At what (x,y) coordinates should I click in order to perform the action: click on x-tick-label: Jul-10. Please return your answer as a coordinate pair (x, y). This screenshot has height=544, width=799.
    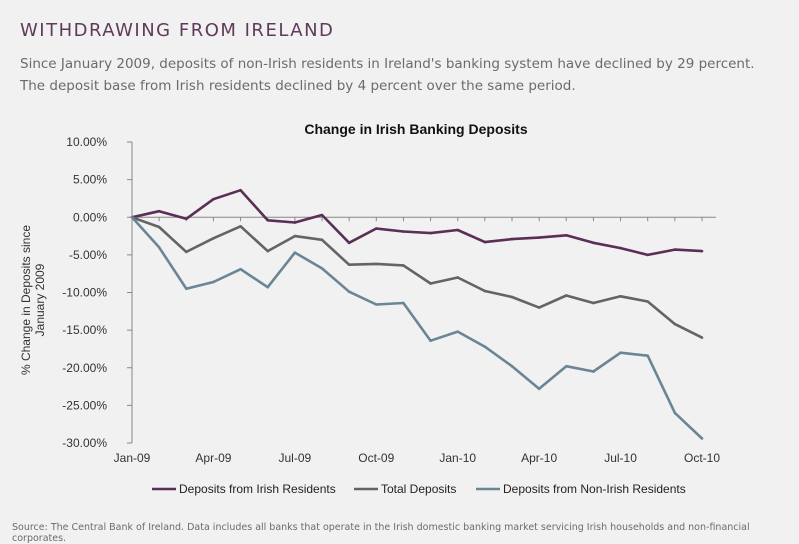
    Looking at the image, I should click on (620, 458).